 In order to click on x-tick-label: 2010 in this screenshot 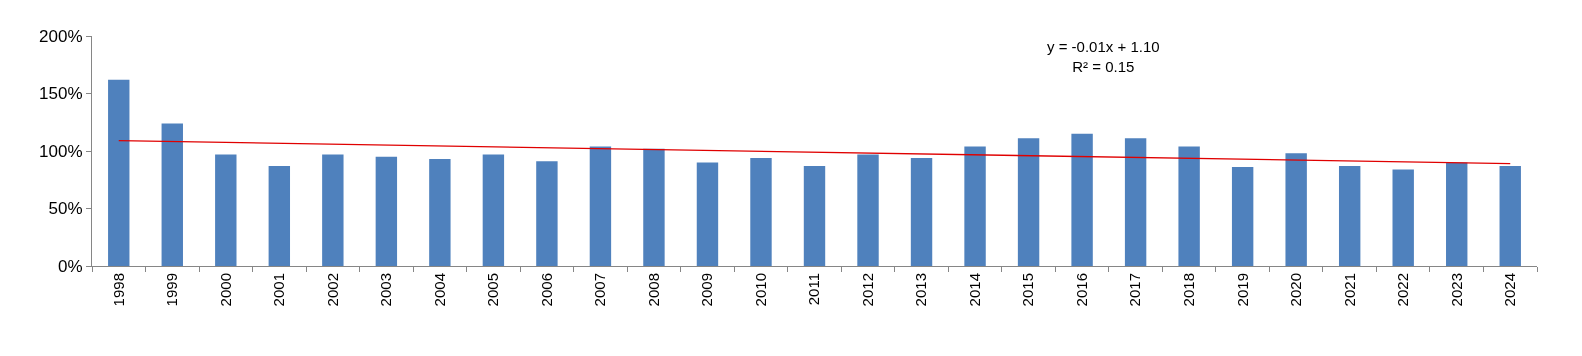, I will do `click(760, 290)`.